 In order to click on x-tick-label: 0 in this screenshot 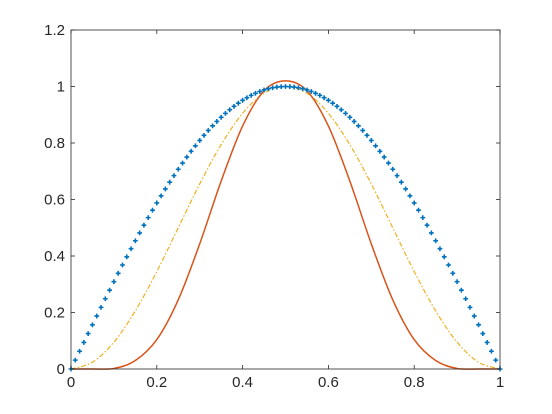, I will do `click(71, 382)`.